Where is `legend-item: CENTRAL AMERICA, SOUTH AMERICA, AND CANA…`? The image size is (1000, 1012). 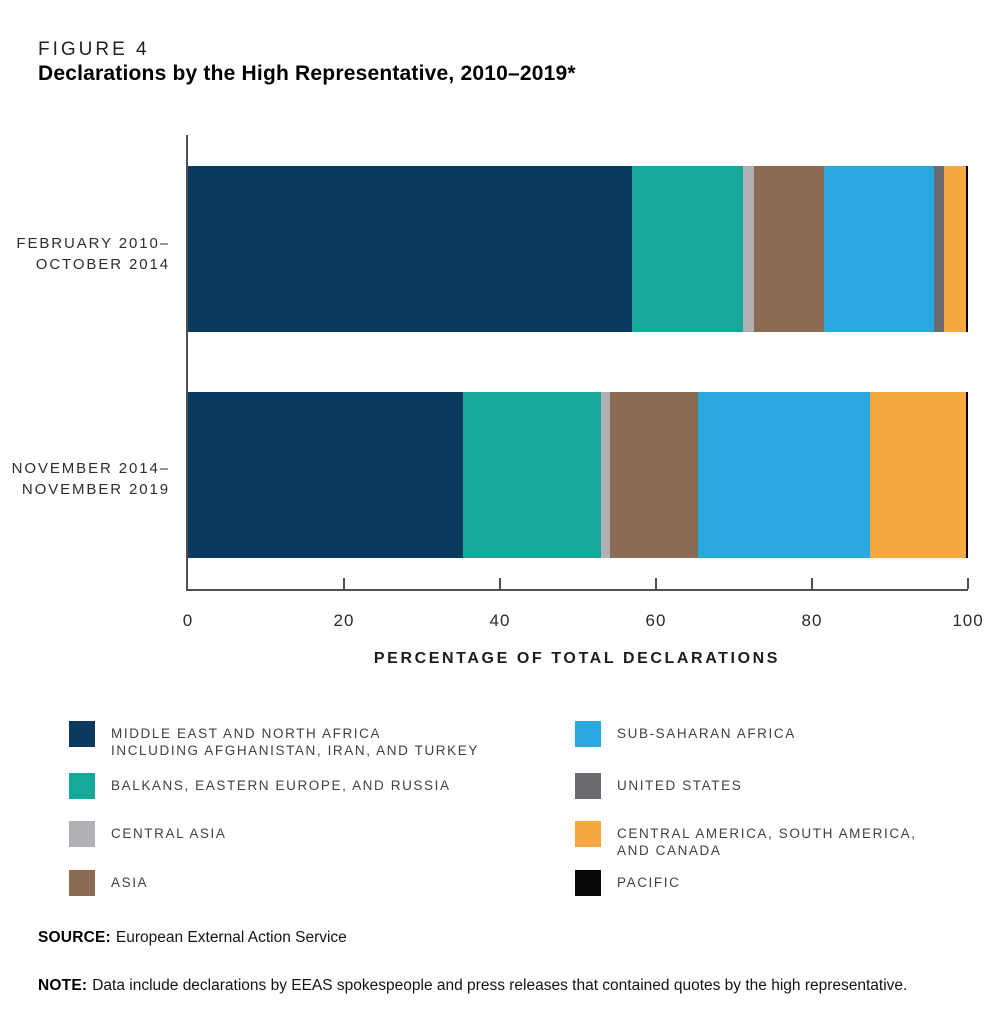 legend-item: CENTRAL AMERICA, SOUTH AMERICA, AND CANA… is located at coordinates (746, 845).